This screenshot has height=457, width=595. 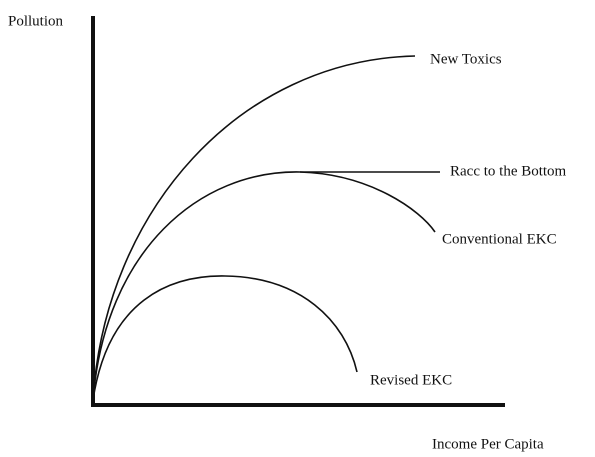 I want to click on curve-label: New Toxics, so click(x=466, y=59).